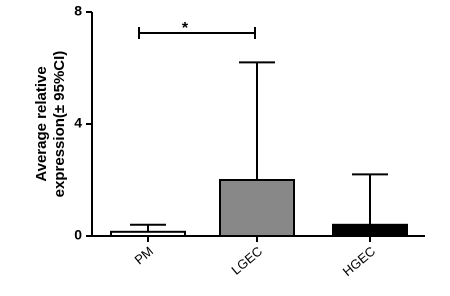  What do you see at coordinates (78, 235) in the screenshot?
I see `y-tick-label: 0` at bounding box center [78, 235].